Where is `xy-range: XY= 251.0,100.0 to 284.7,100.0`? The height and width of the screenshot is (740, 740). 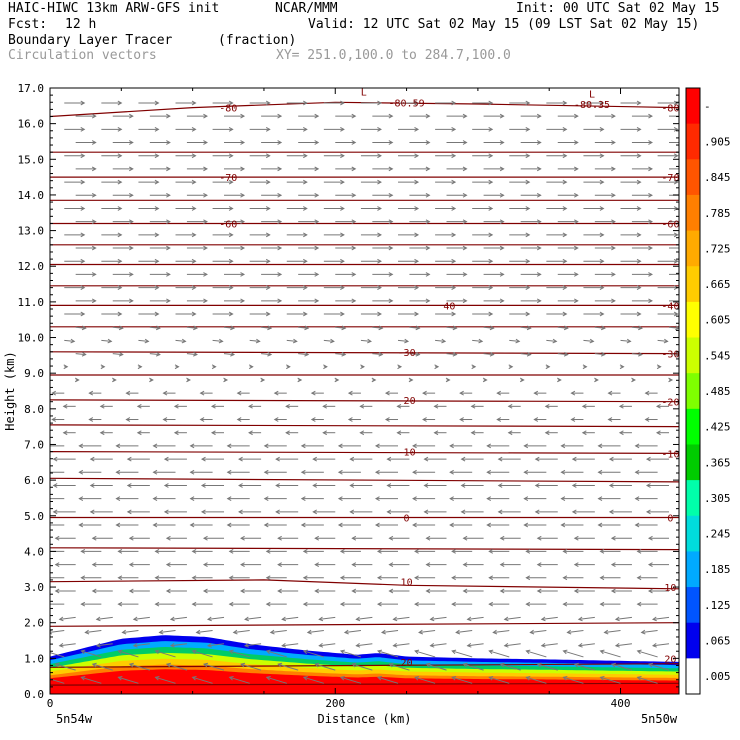 xy-range: XY= 251.0,100.0 to 284.7,100.0 is located at coordinates (393, 55).